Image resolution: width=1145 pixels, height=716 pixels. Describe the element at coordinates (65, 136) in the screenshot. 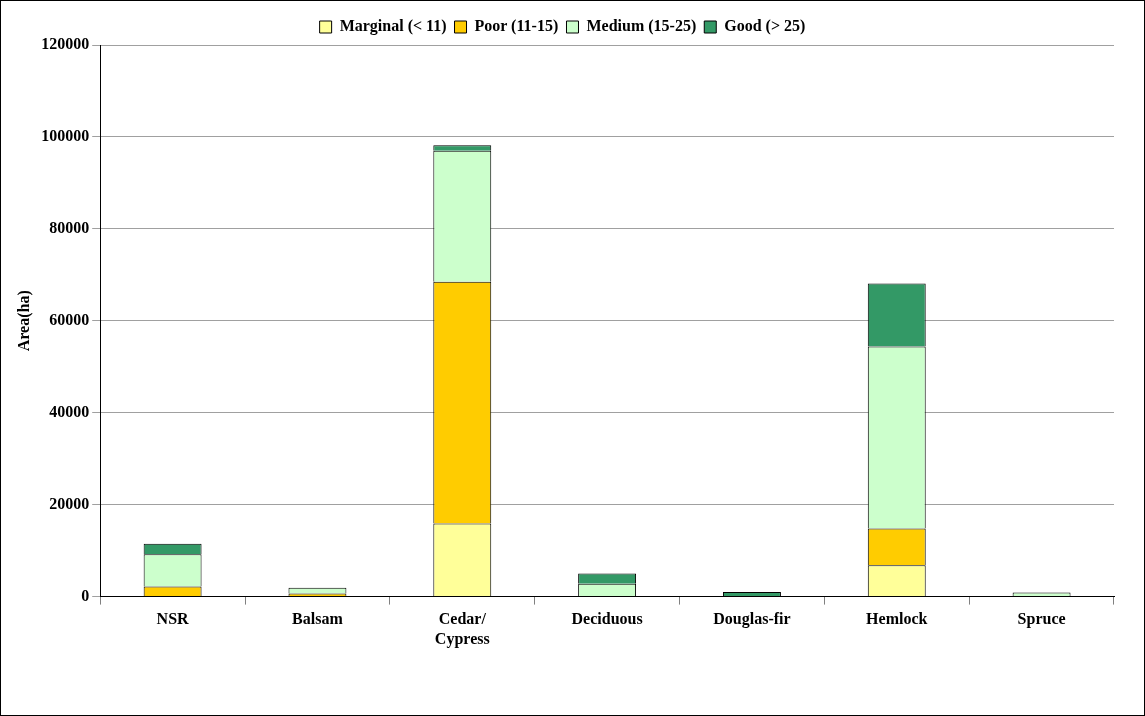

I see `y-tick-label: 100000` at that location.